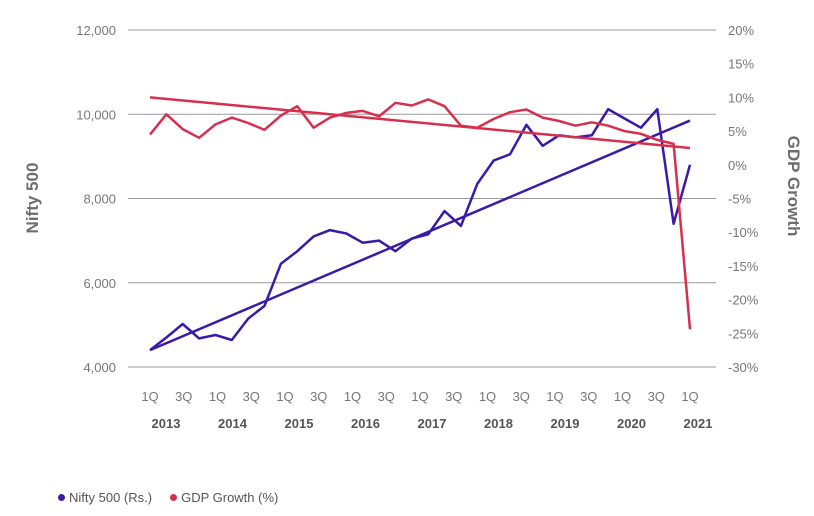 Image resolution: width=814 pixels, height=516 pixels. I want to click on right-tick-label: -10%, so click(743, 232).